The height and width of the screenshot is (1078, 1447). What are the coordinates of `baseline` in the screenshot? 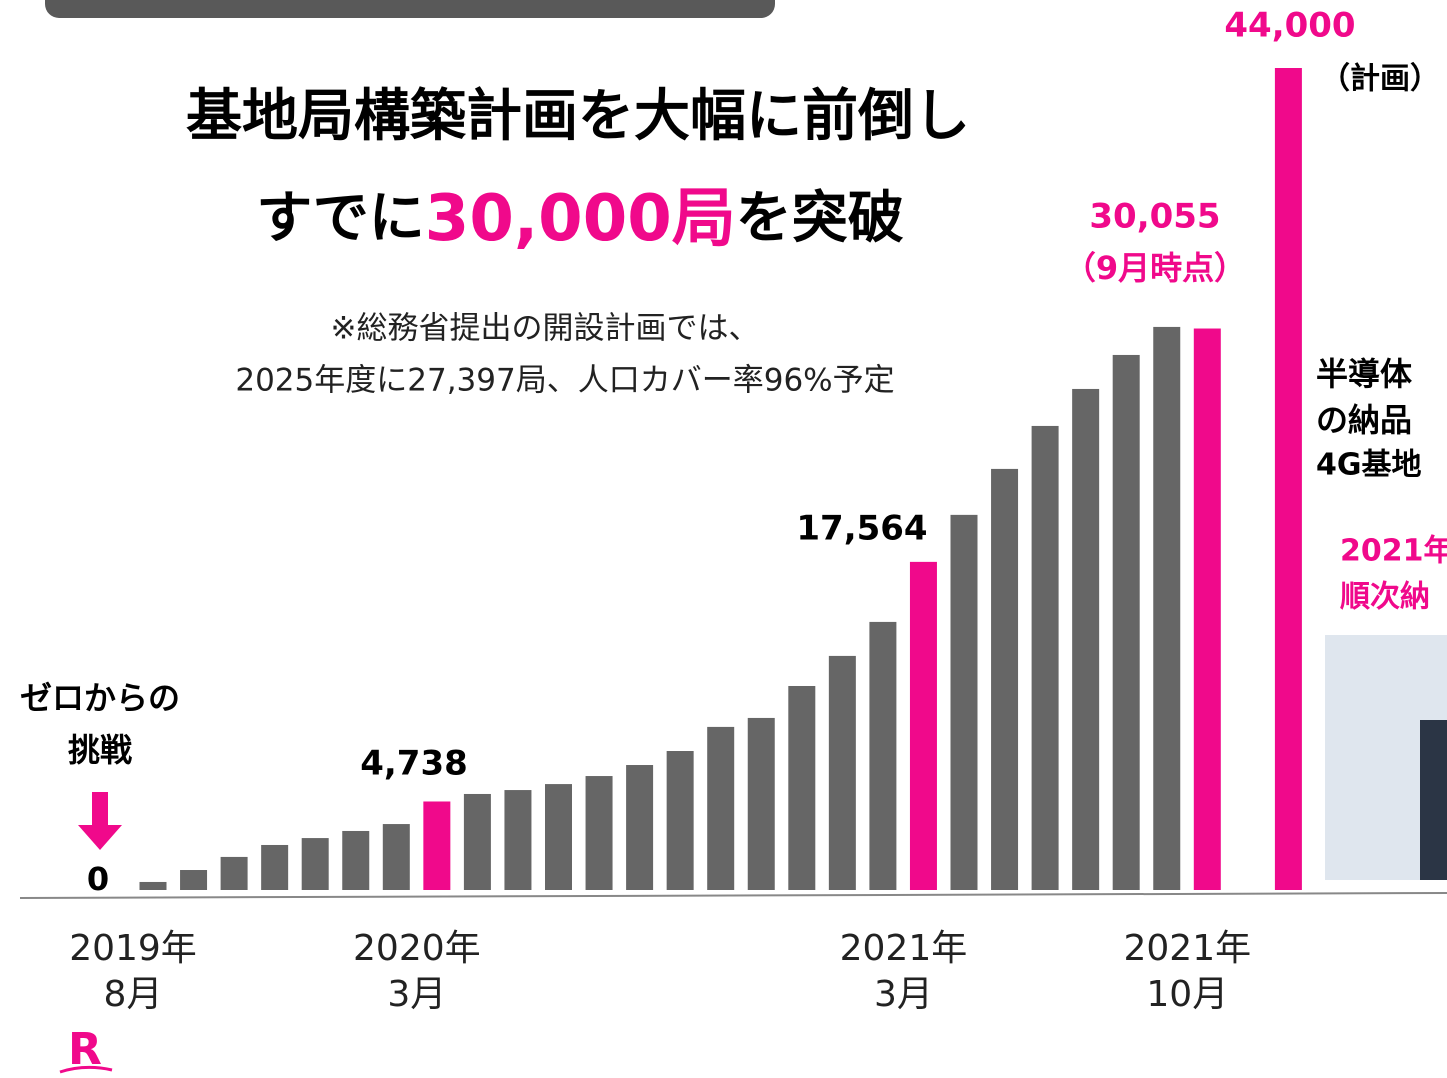 It's located at (733, 895).